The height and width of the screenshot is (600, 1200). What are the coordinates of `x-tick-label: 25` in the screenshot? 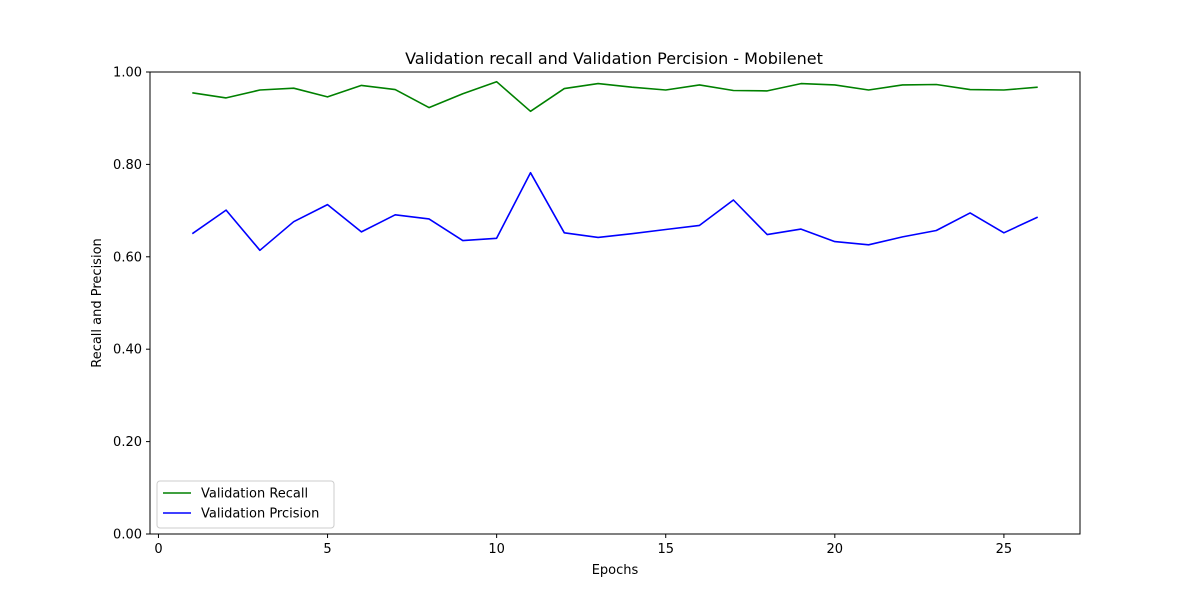 It's located at (1004, 549).